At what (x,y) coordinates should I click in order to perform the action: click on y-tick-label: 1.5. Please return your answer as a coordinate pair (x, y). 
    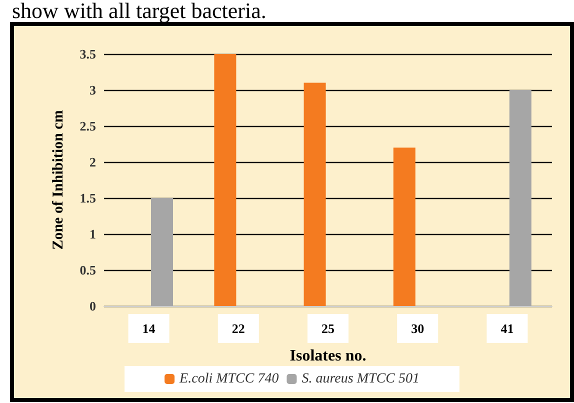
    Looking at the image, I should click on (88, 198).